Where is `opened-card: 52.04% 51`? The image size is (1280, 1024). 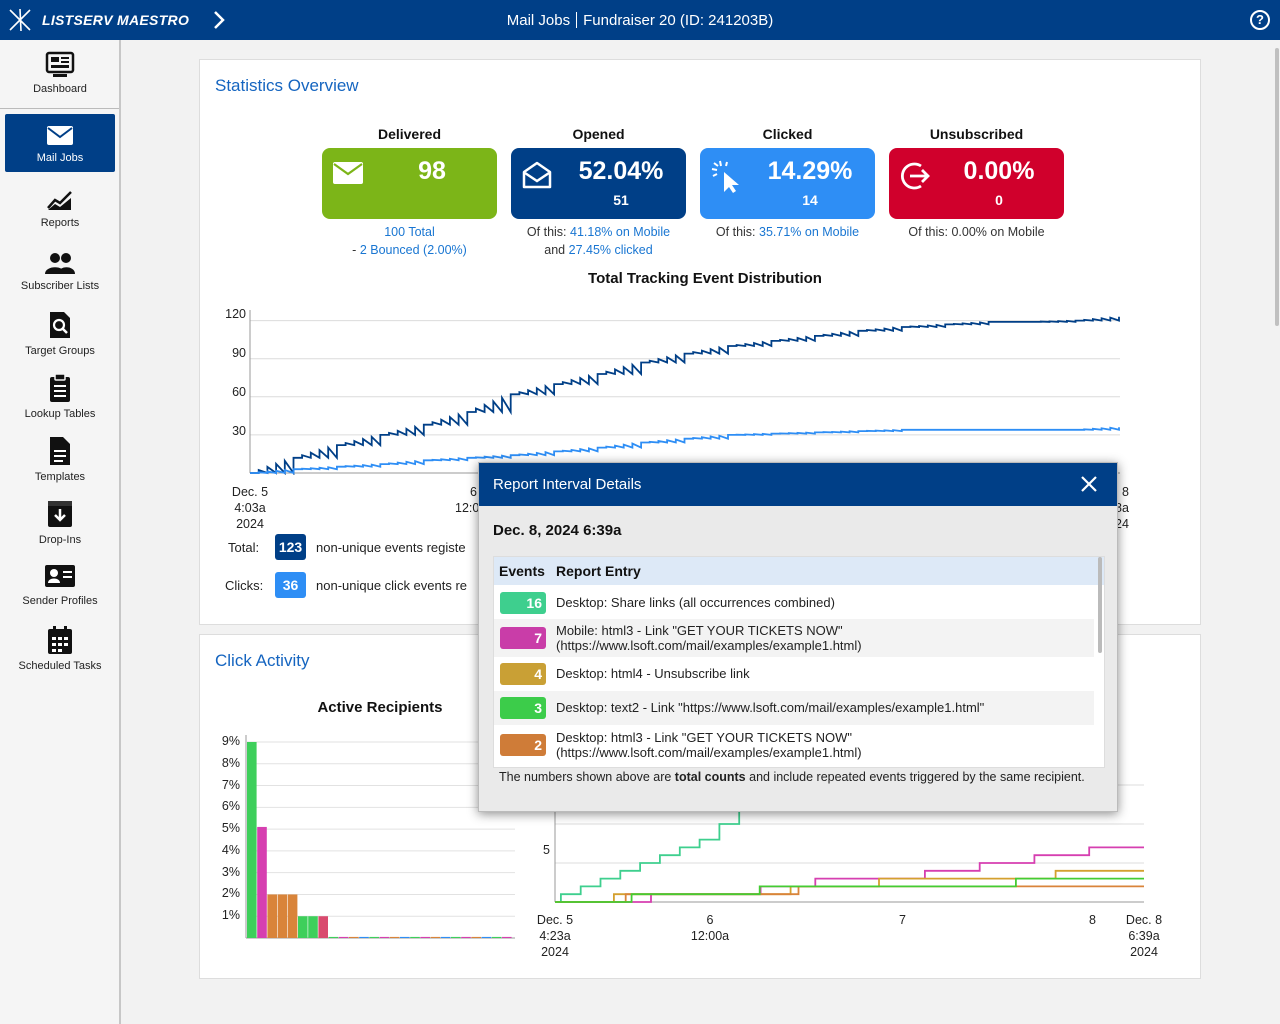
opened-card: 52.04% 51 is located at coordinates (598, 183).